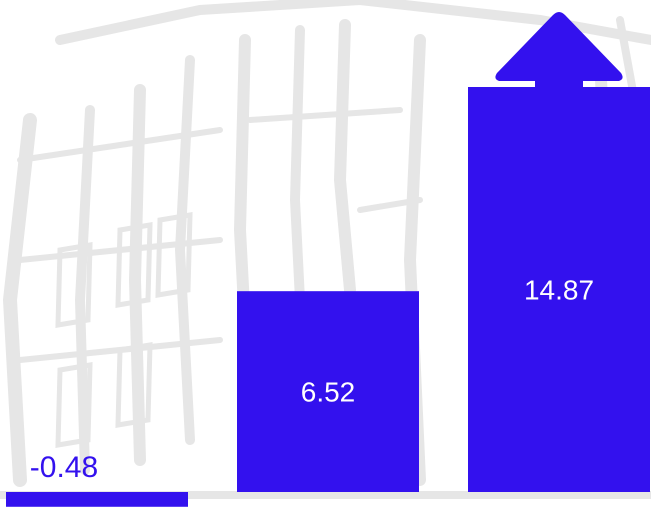  Describe the element at coordinates (64, 467) in the screenshot. I see `bar-1-value-label: -0.48` at that location.